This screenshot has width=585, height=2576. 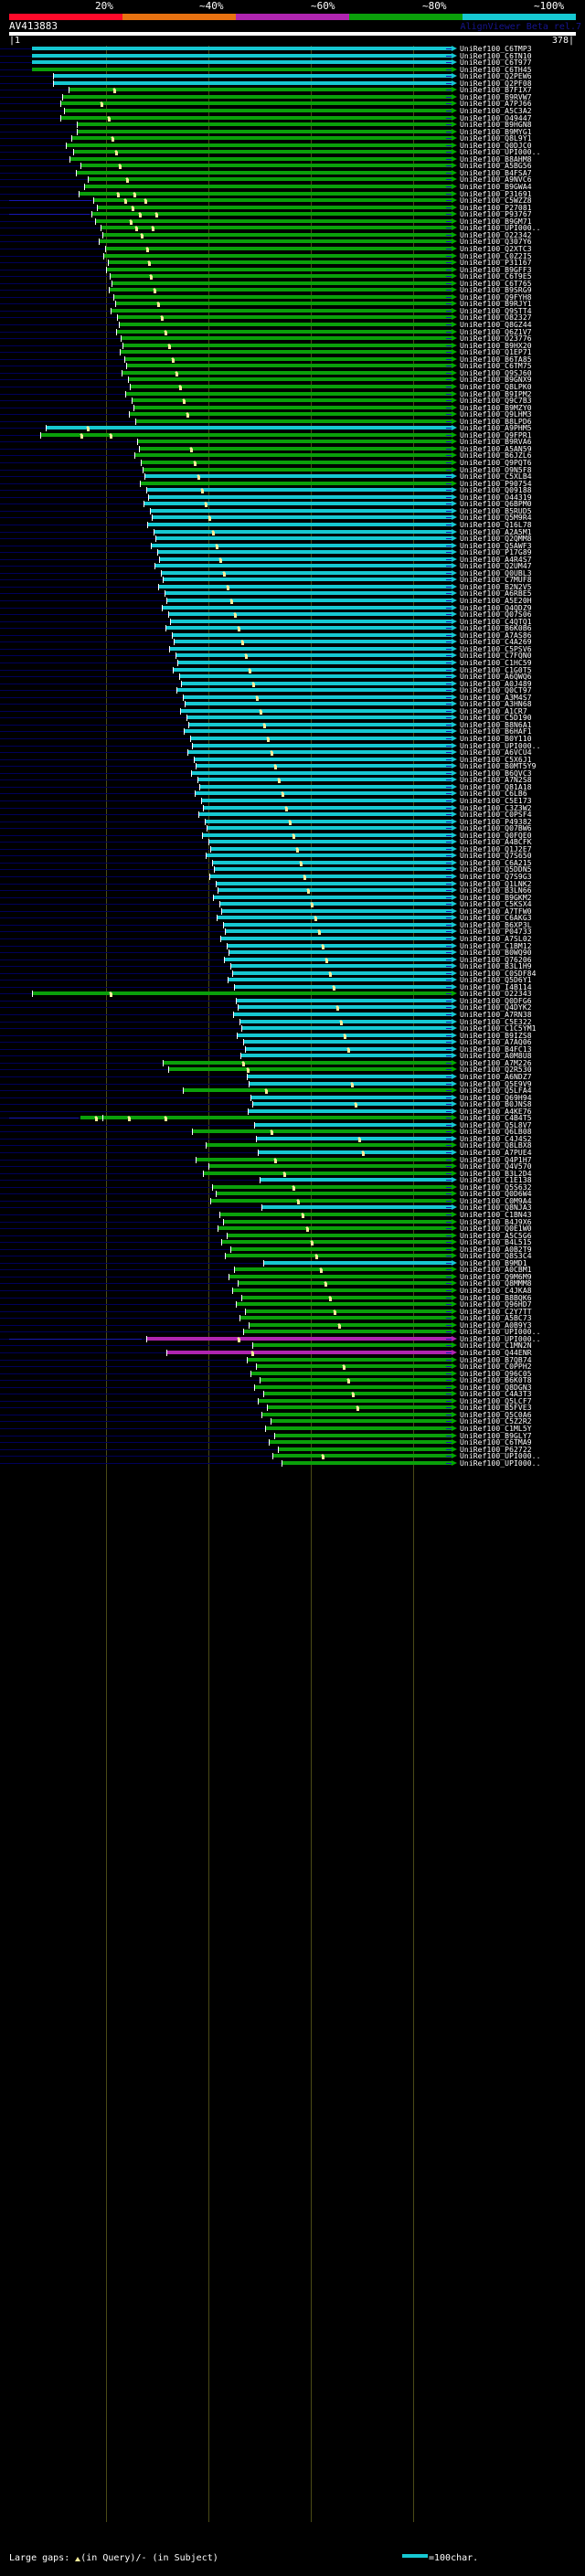 I want to click on subject-label: UniRef100_O22342, so click(x=496, y=234).